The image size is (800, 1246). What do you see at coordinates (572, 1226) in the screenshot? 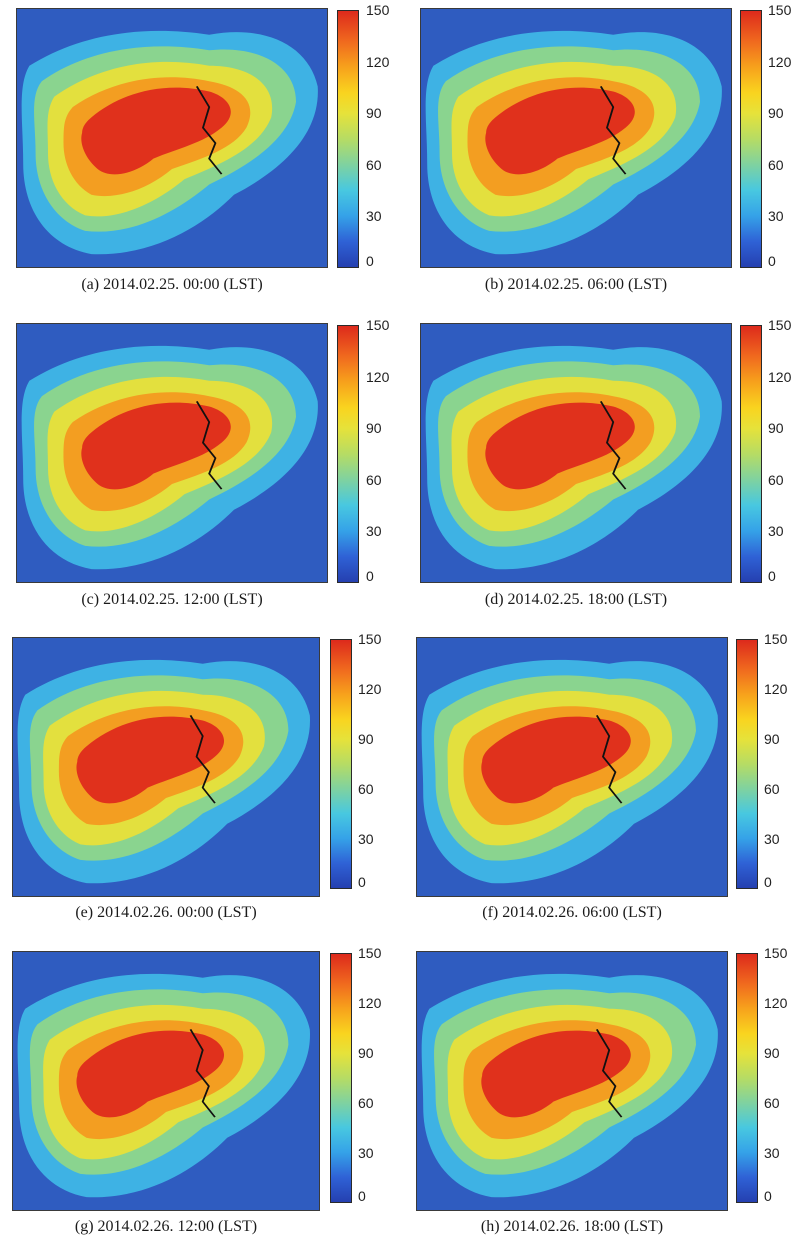
I see `caption-h: (h) 2014.02.26. 18:00 (LST)` at bounding box center [572, 1226].